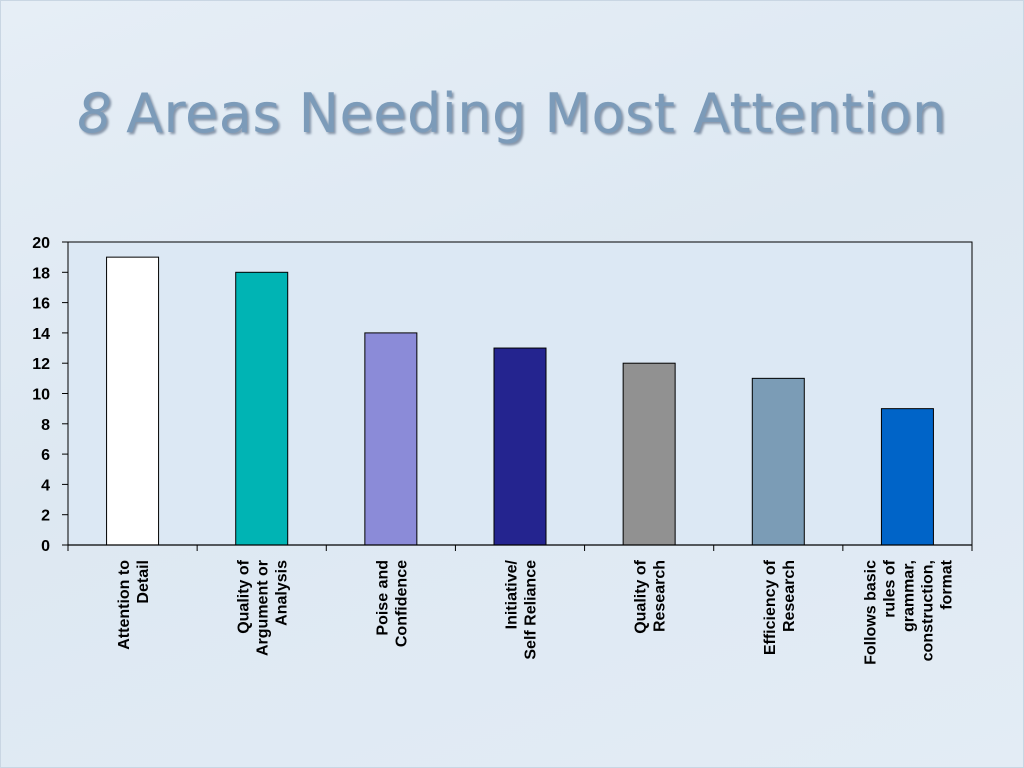 The width and height of the screenshot is (1024, 768). What do you see at coordinates (124, 605) in the screenshot?
I see `x-category-label-line: Attention to` at bounding box center [124, 605].